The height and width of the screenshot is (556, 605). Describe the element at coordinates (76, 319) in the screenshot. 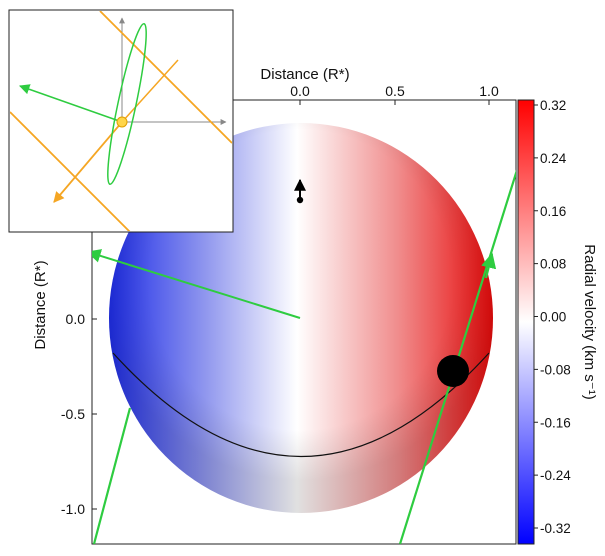

I see `left-tick-label: 0.0` at that location.